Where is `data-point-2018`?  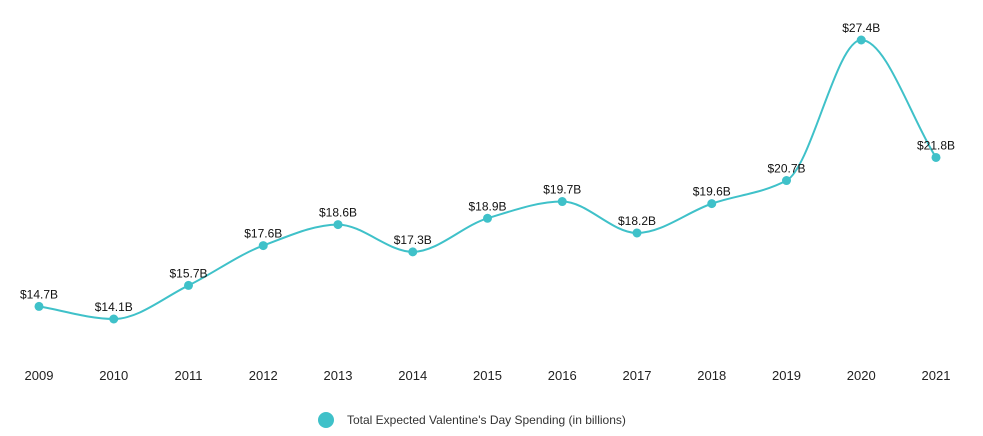
data-point-2018 is located at coordinates (712, 204).